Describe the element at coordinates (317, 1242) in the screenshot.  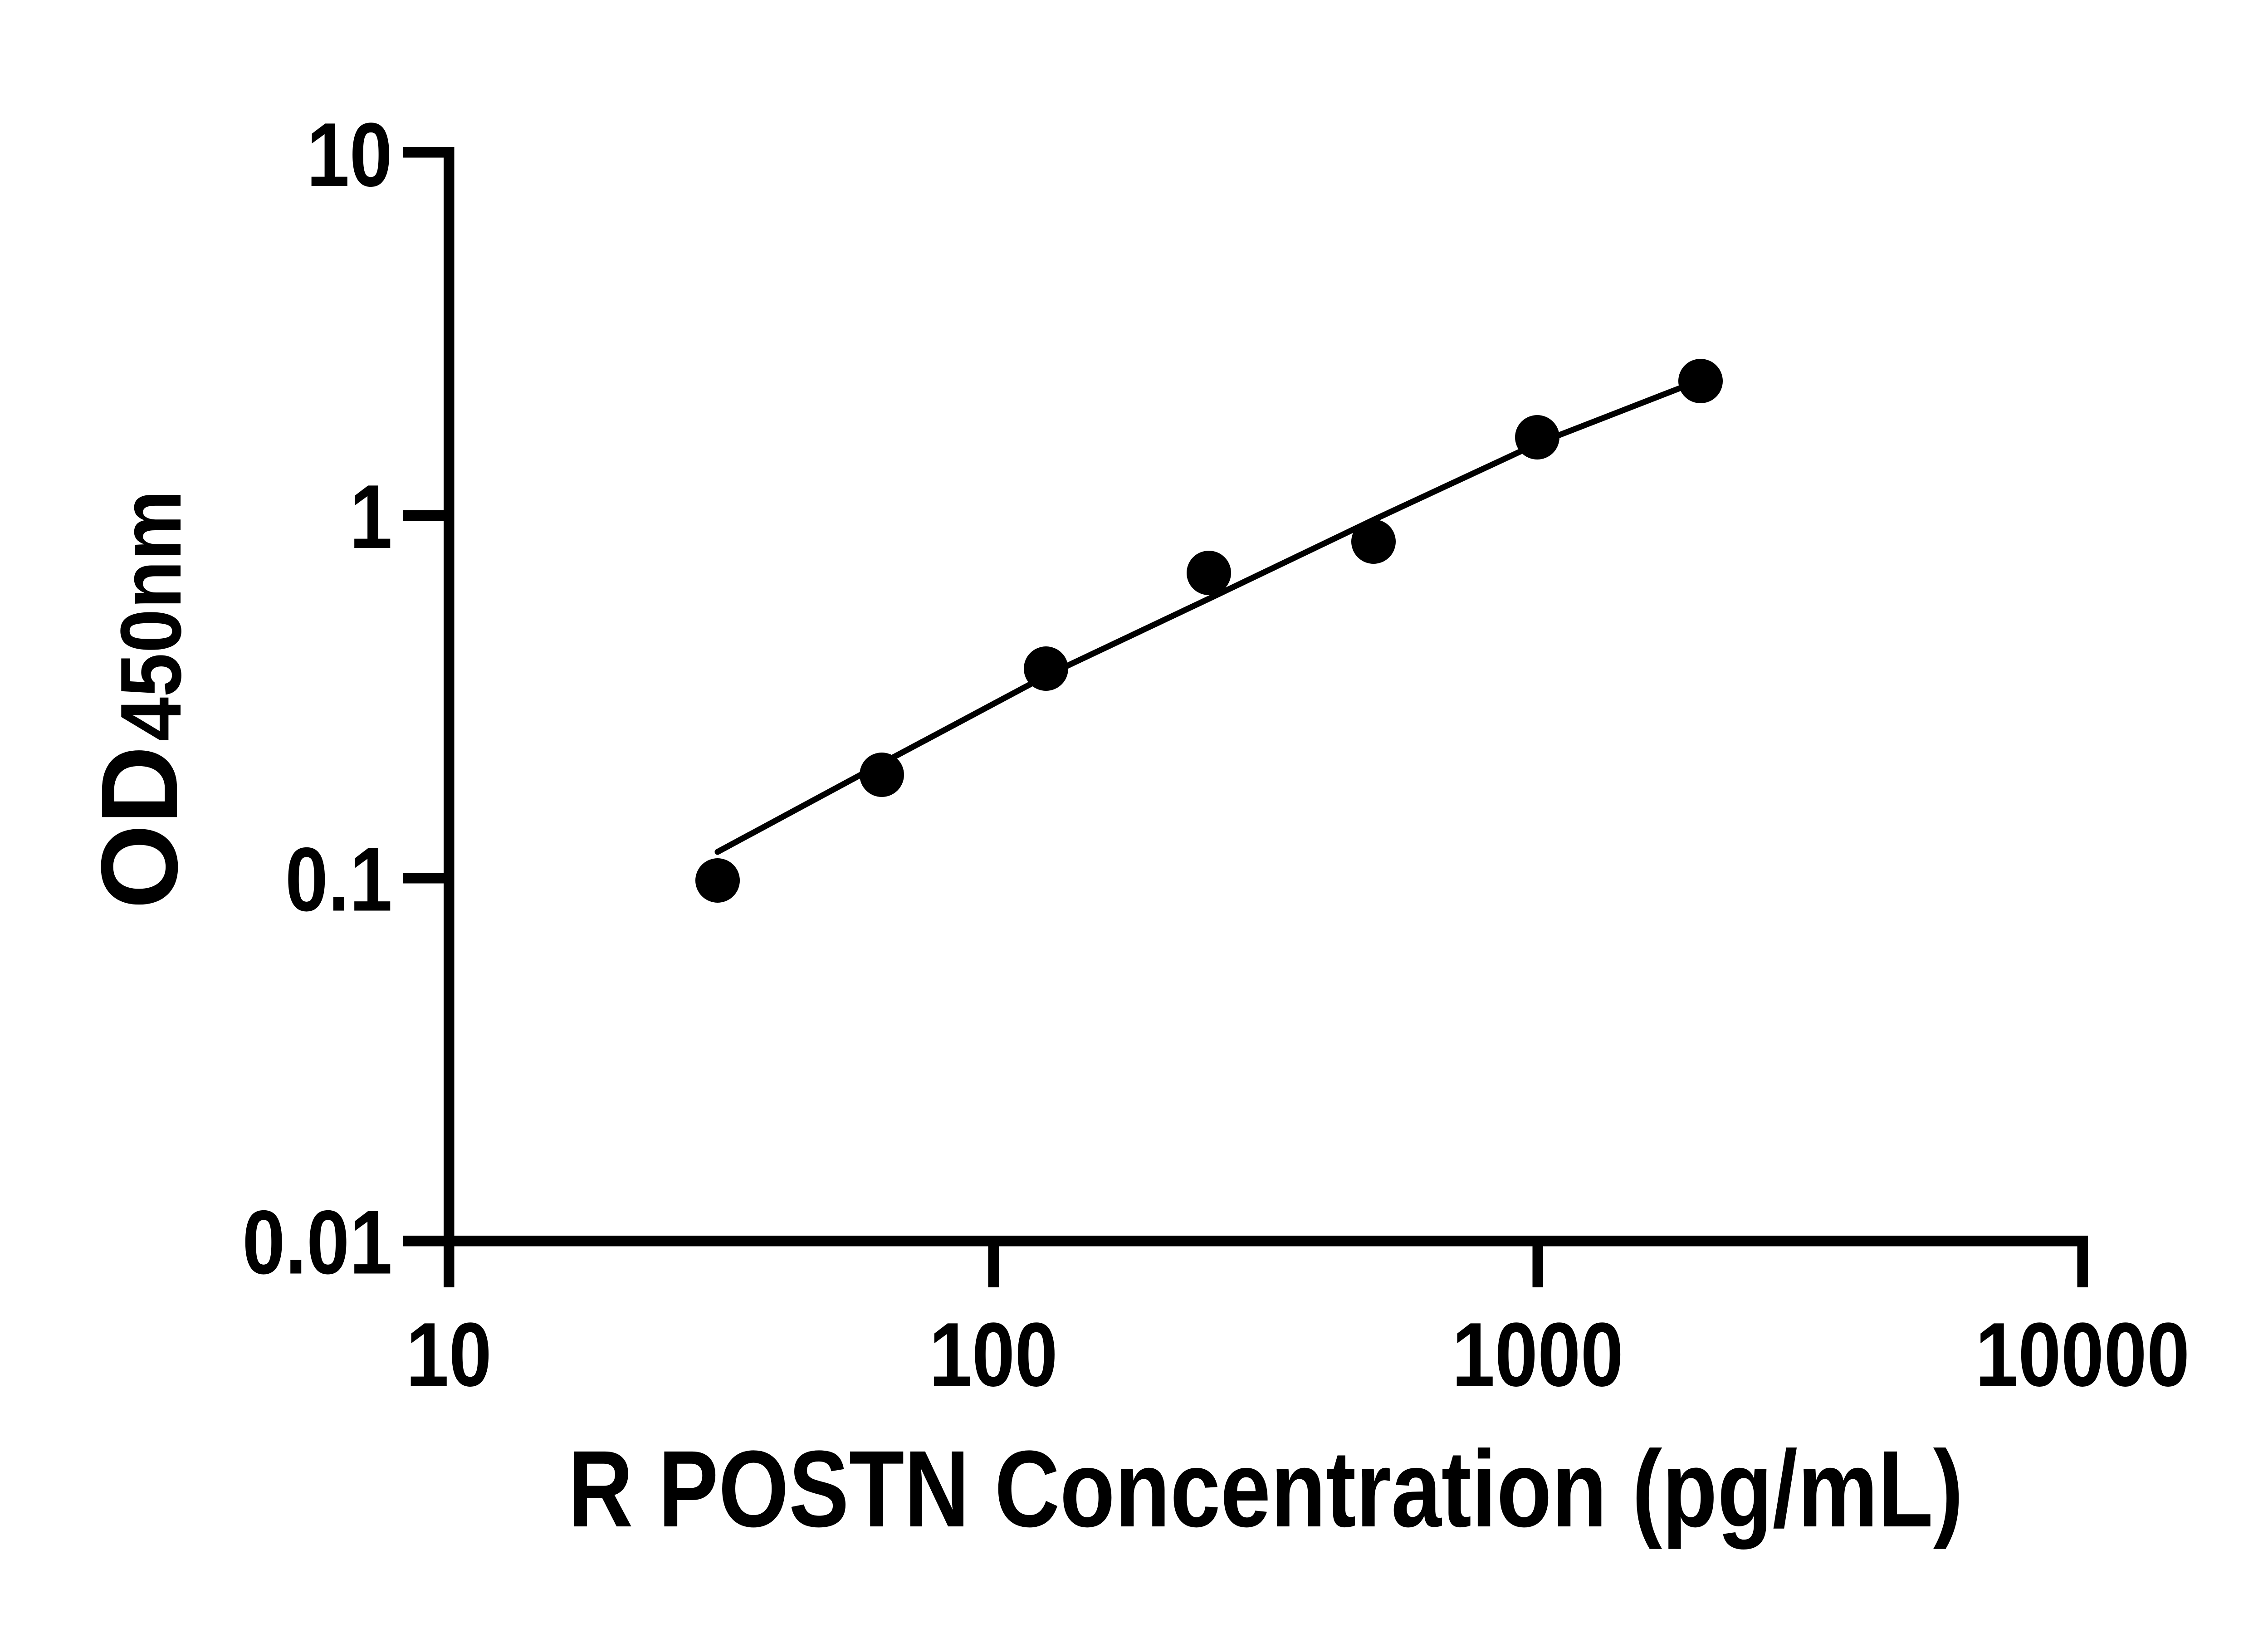
I see `svg-text: 0.01` at that location.